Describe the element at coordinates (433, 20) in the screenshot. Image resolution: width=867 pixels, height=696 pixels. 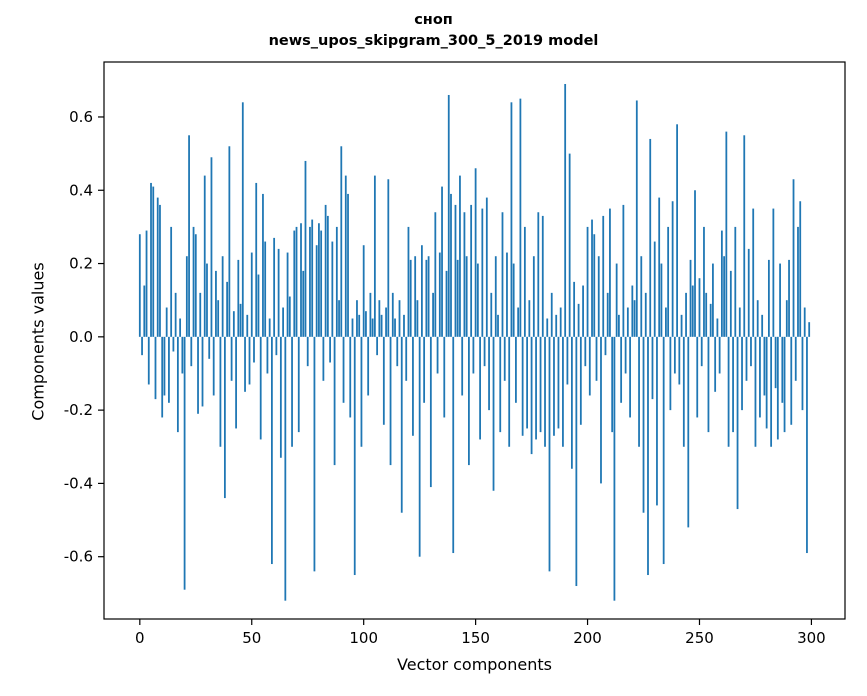
I see `chart-title: сноп` at that location.